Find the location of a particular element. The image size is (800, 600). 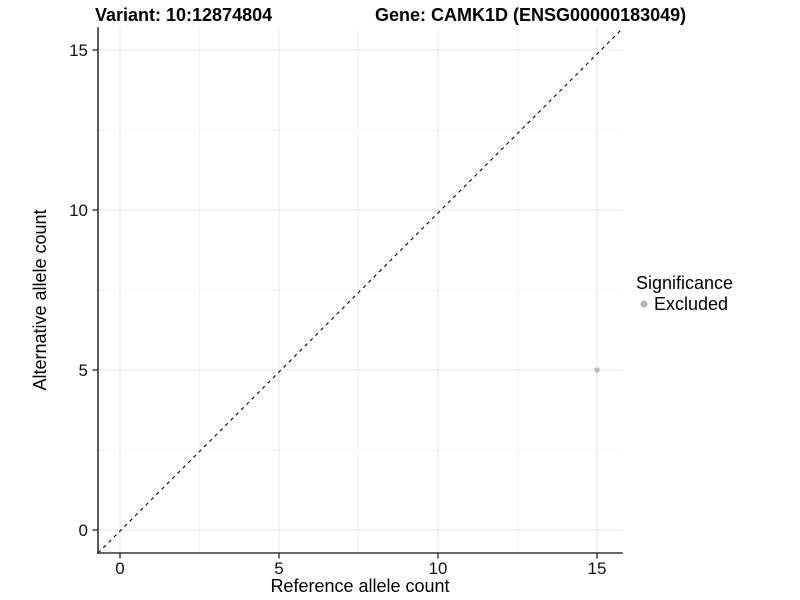

x-tick-labels: 0 5 10 15 is located at coordinates (360, 568).